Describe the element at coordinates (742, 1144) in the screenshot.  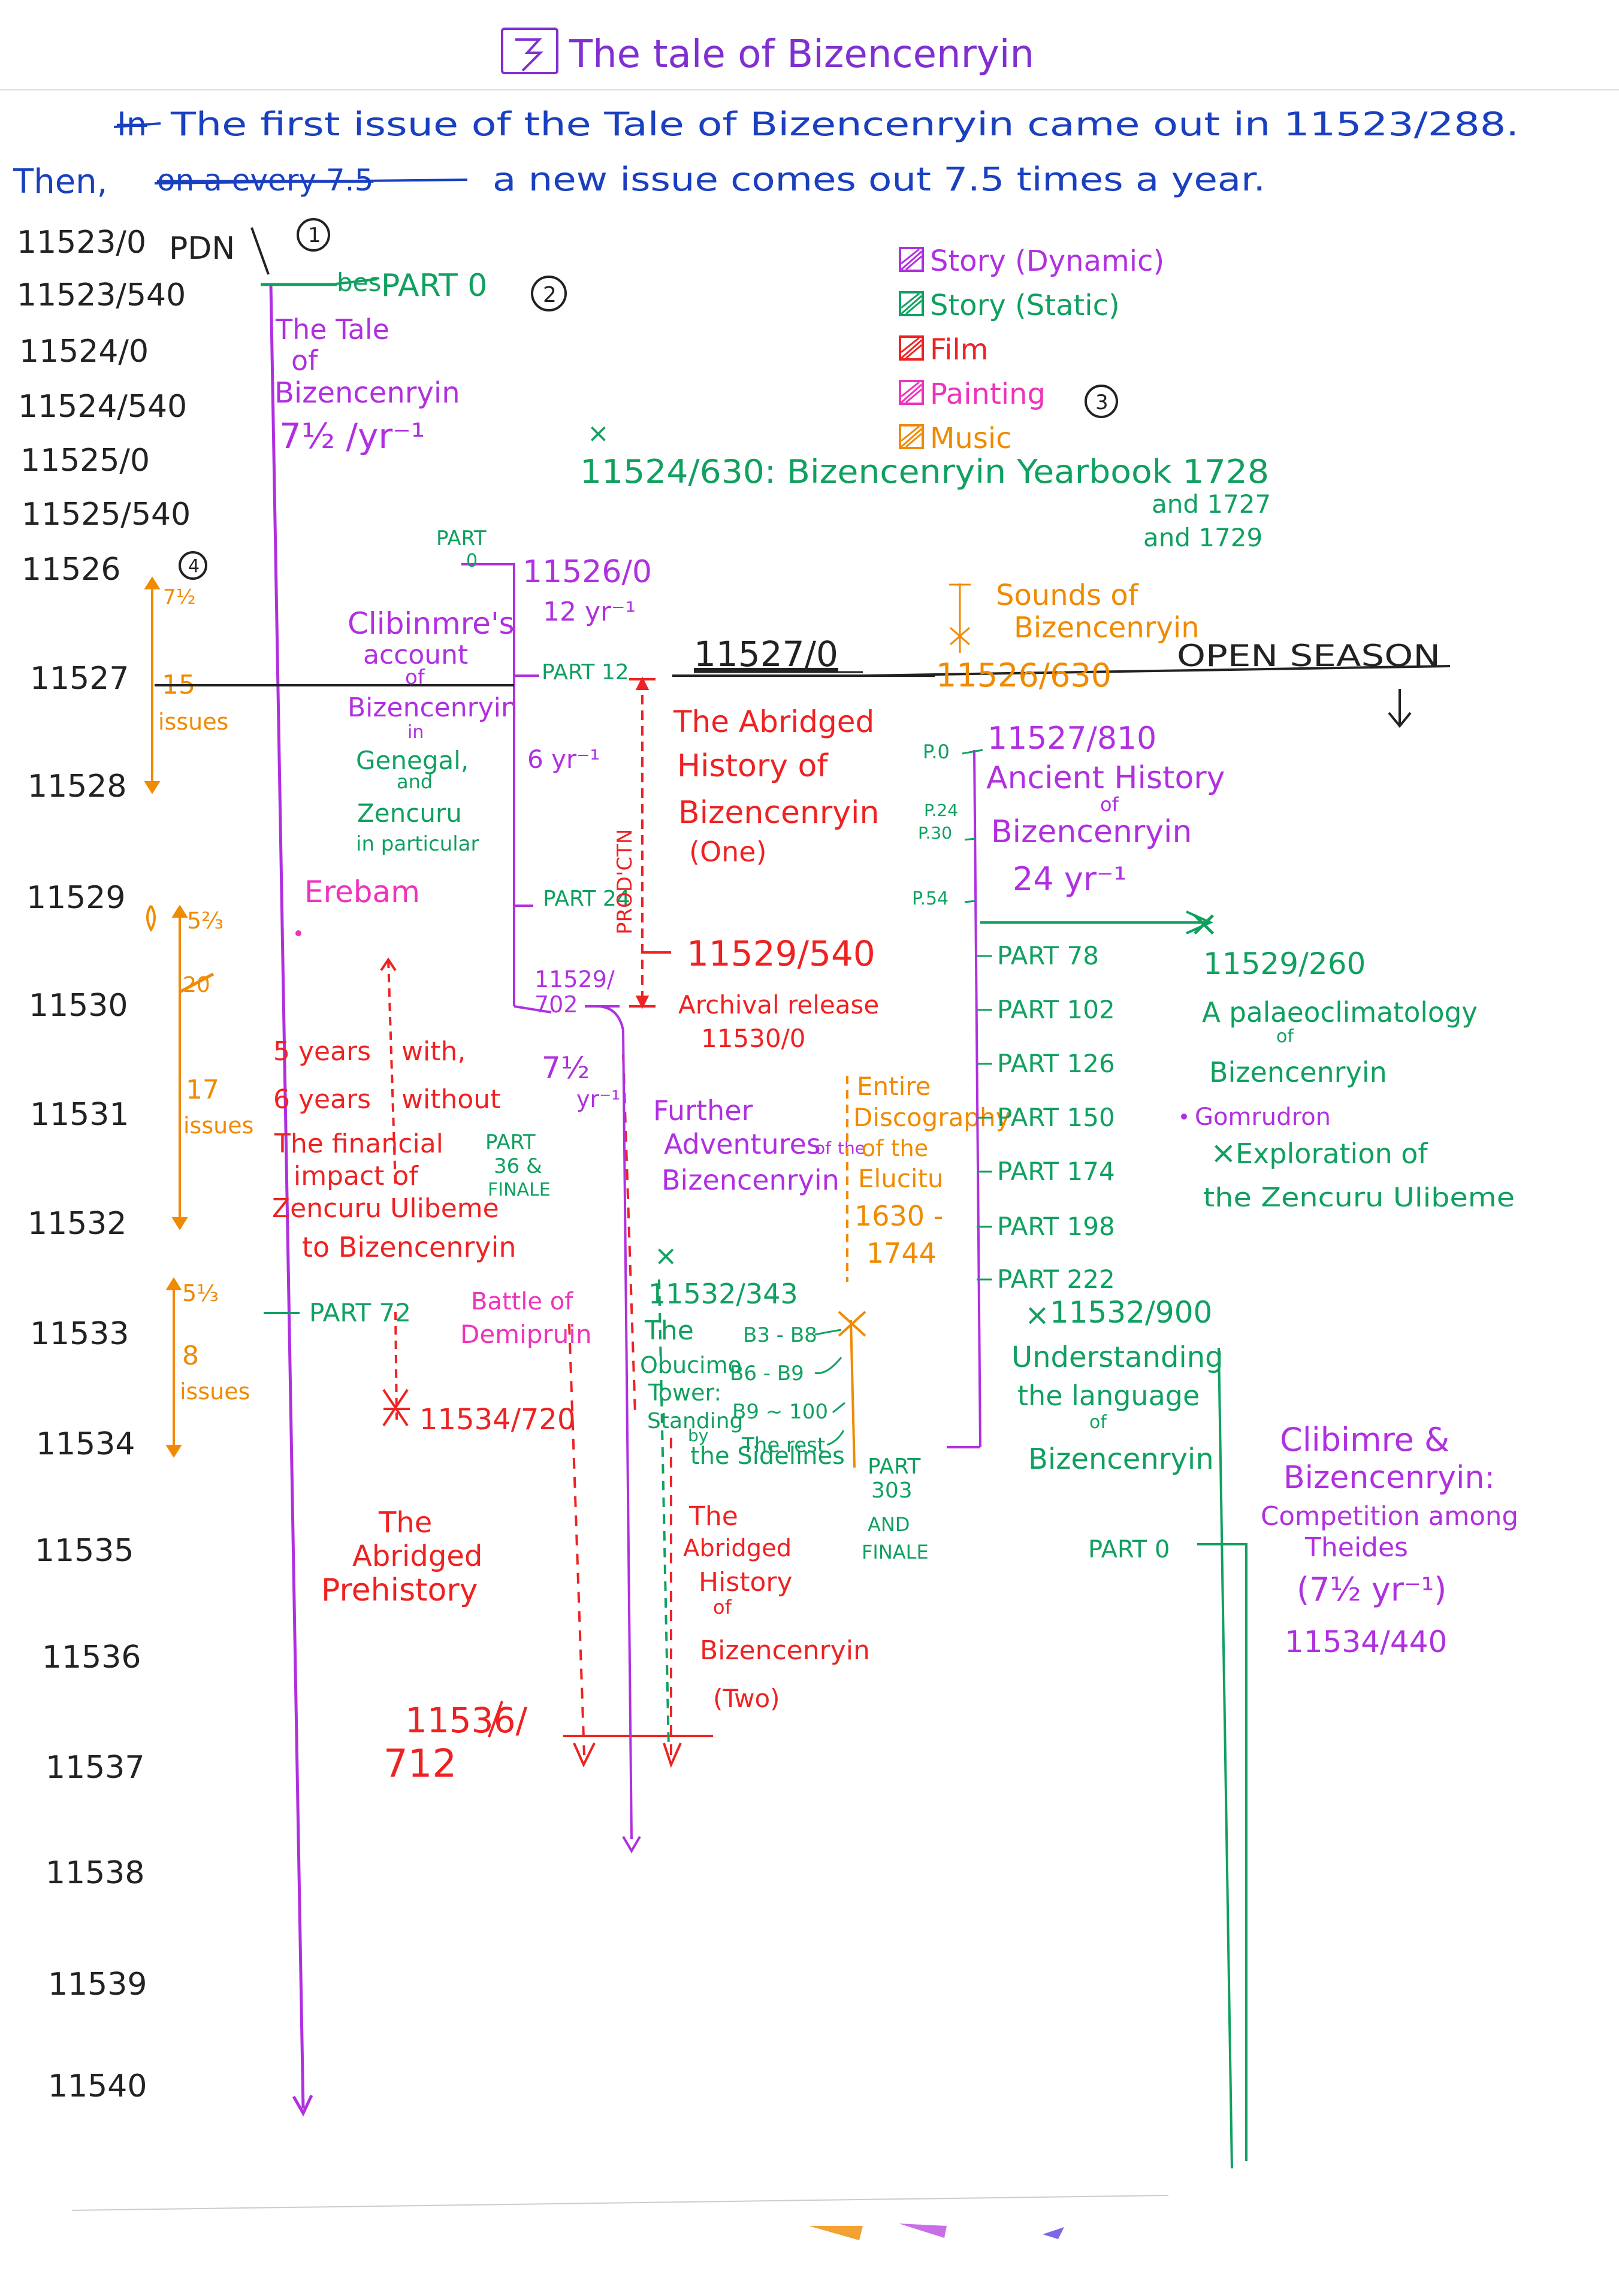
I see `further-l2: Adventures` at that location.